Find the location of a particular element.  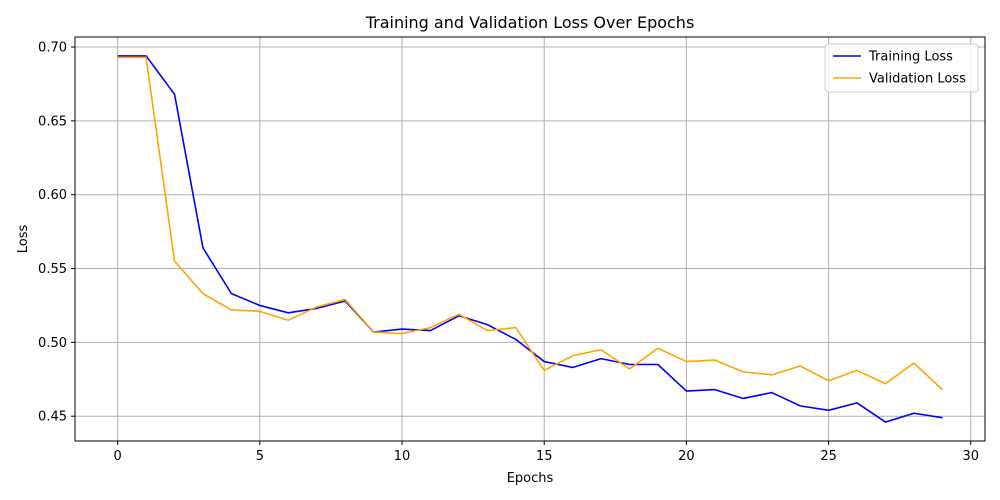

x-tick-label: 0 is located at coordinates (118, 456).